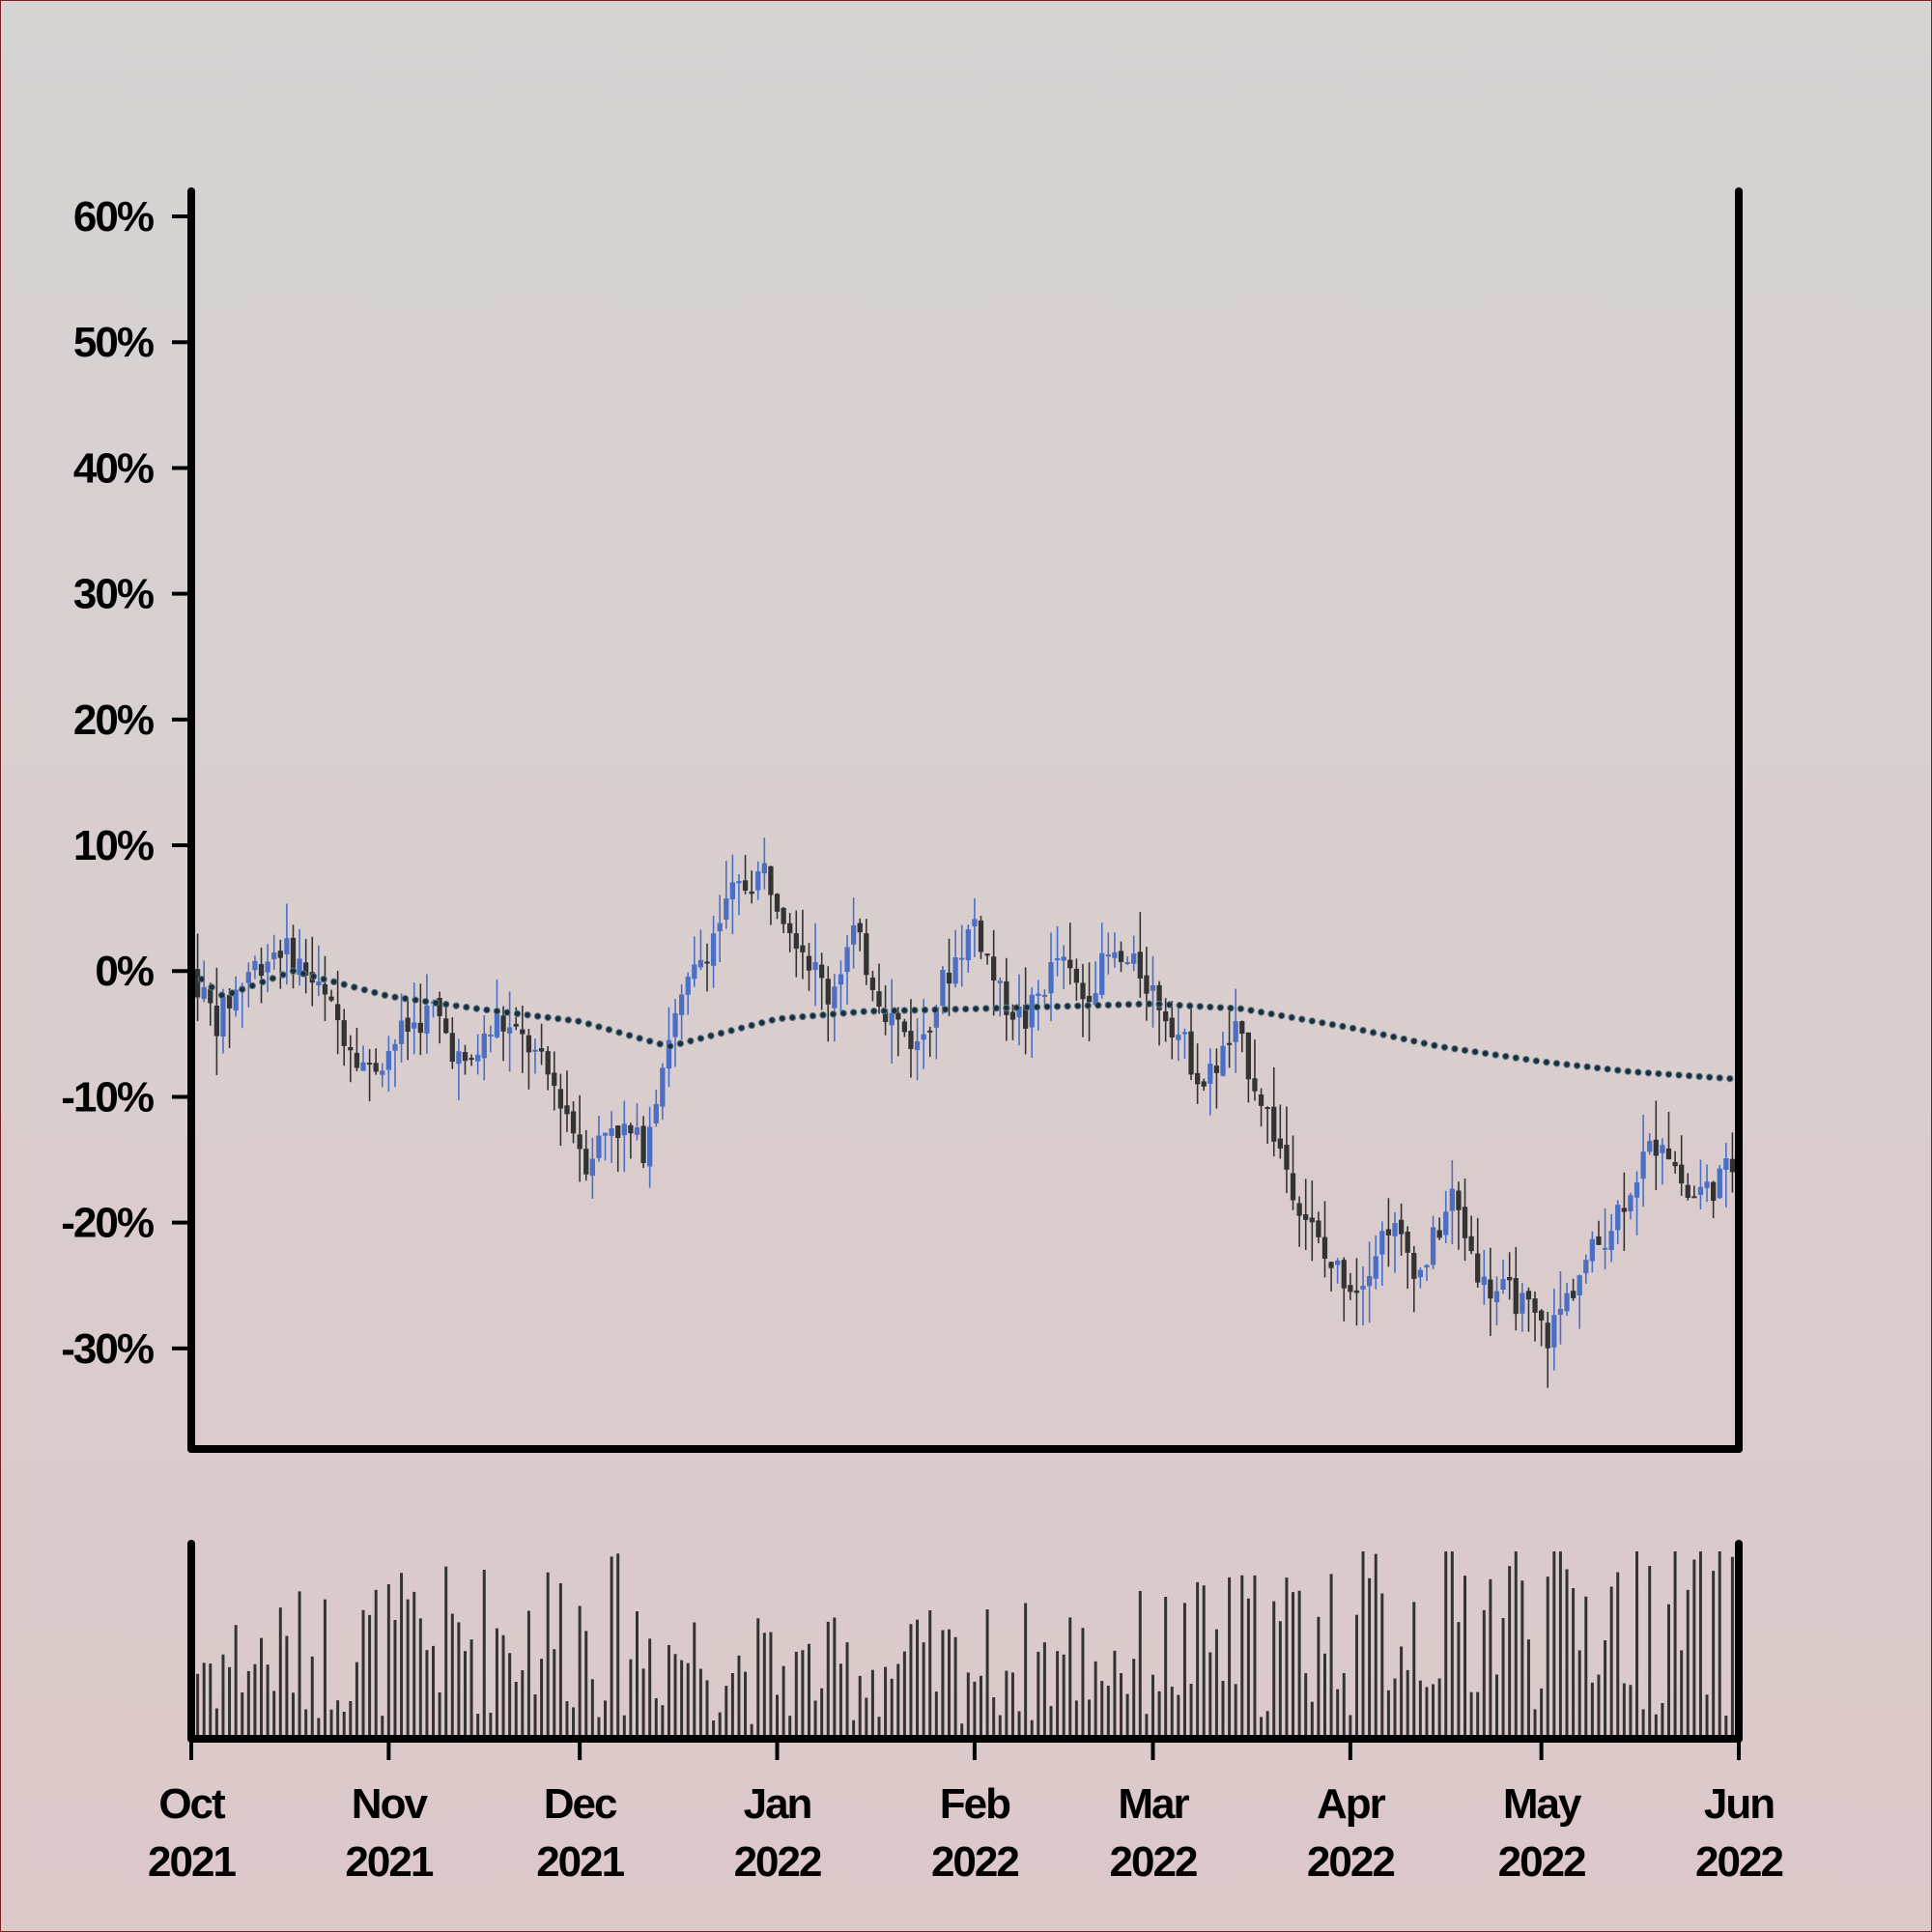  What do you see at coordinates (960, 1025) in the screenshot?
I see `moving-average-line` at bounding box center [960, 1025].